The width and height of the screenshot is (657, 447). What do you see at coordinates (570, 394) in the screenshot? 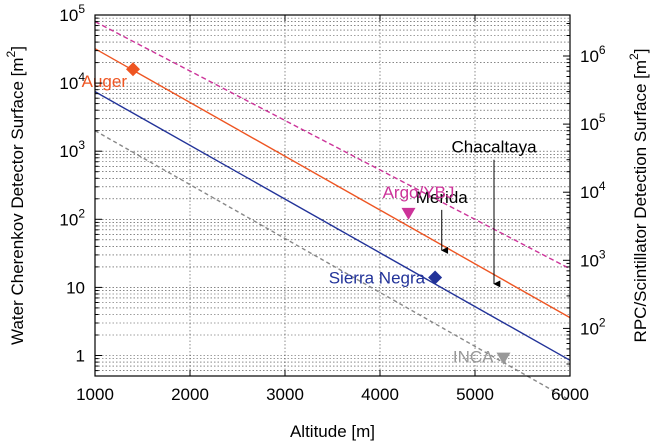
I see `x-tick-label: 6000` at bounding box center [570, 394].